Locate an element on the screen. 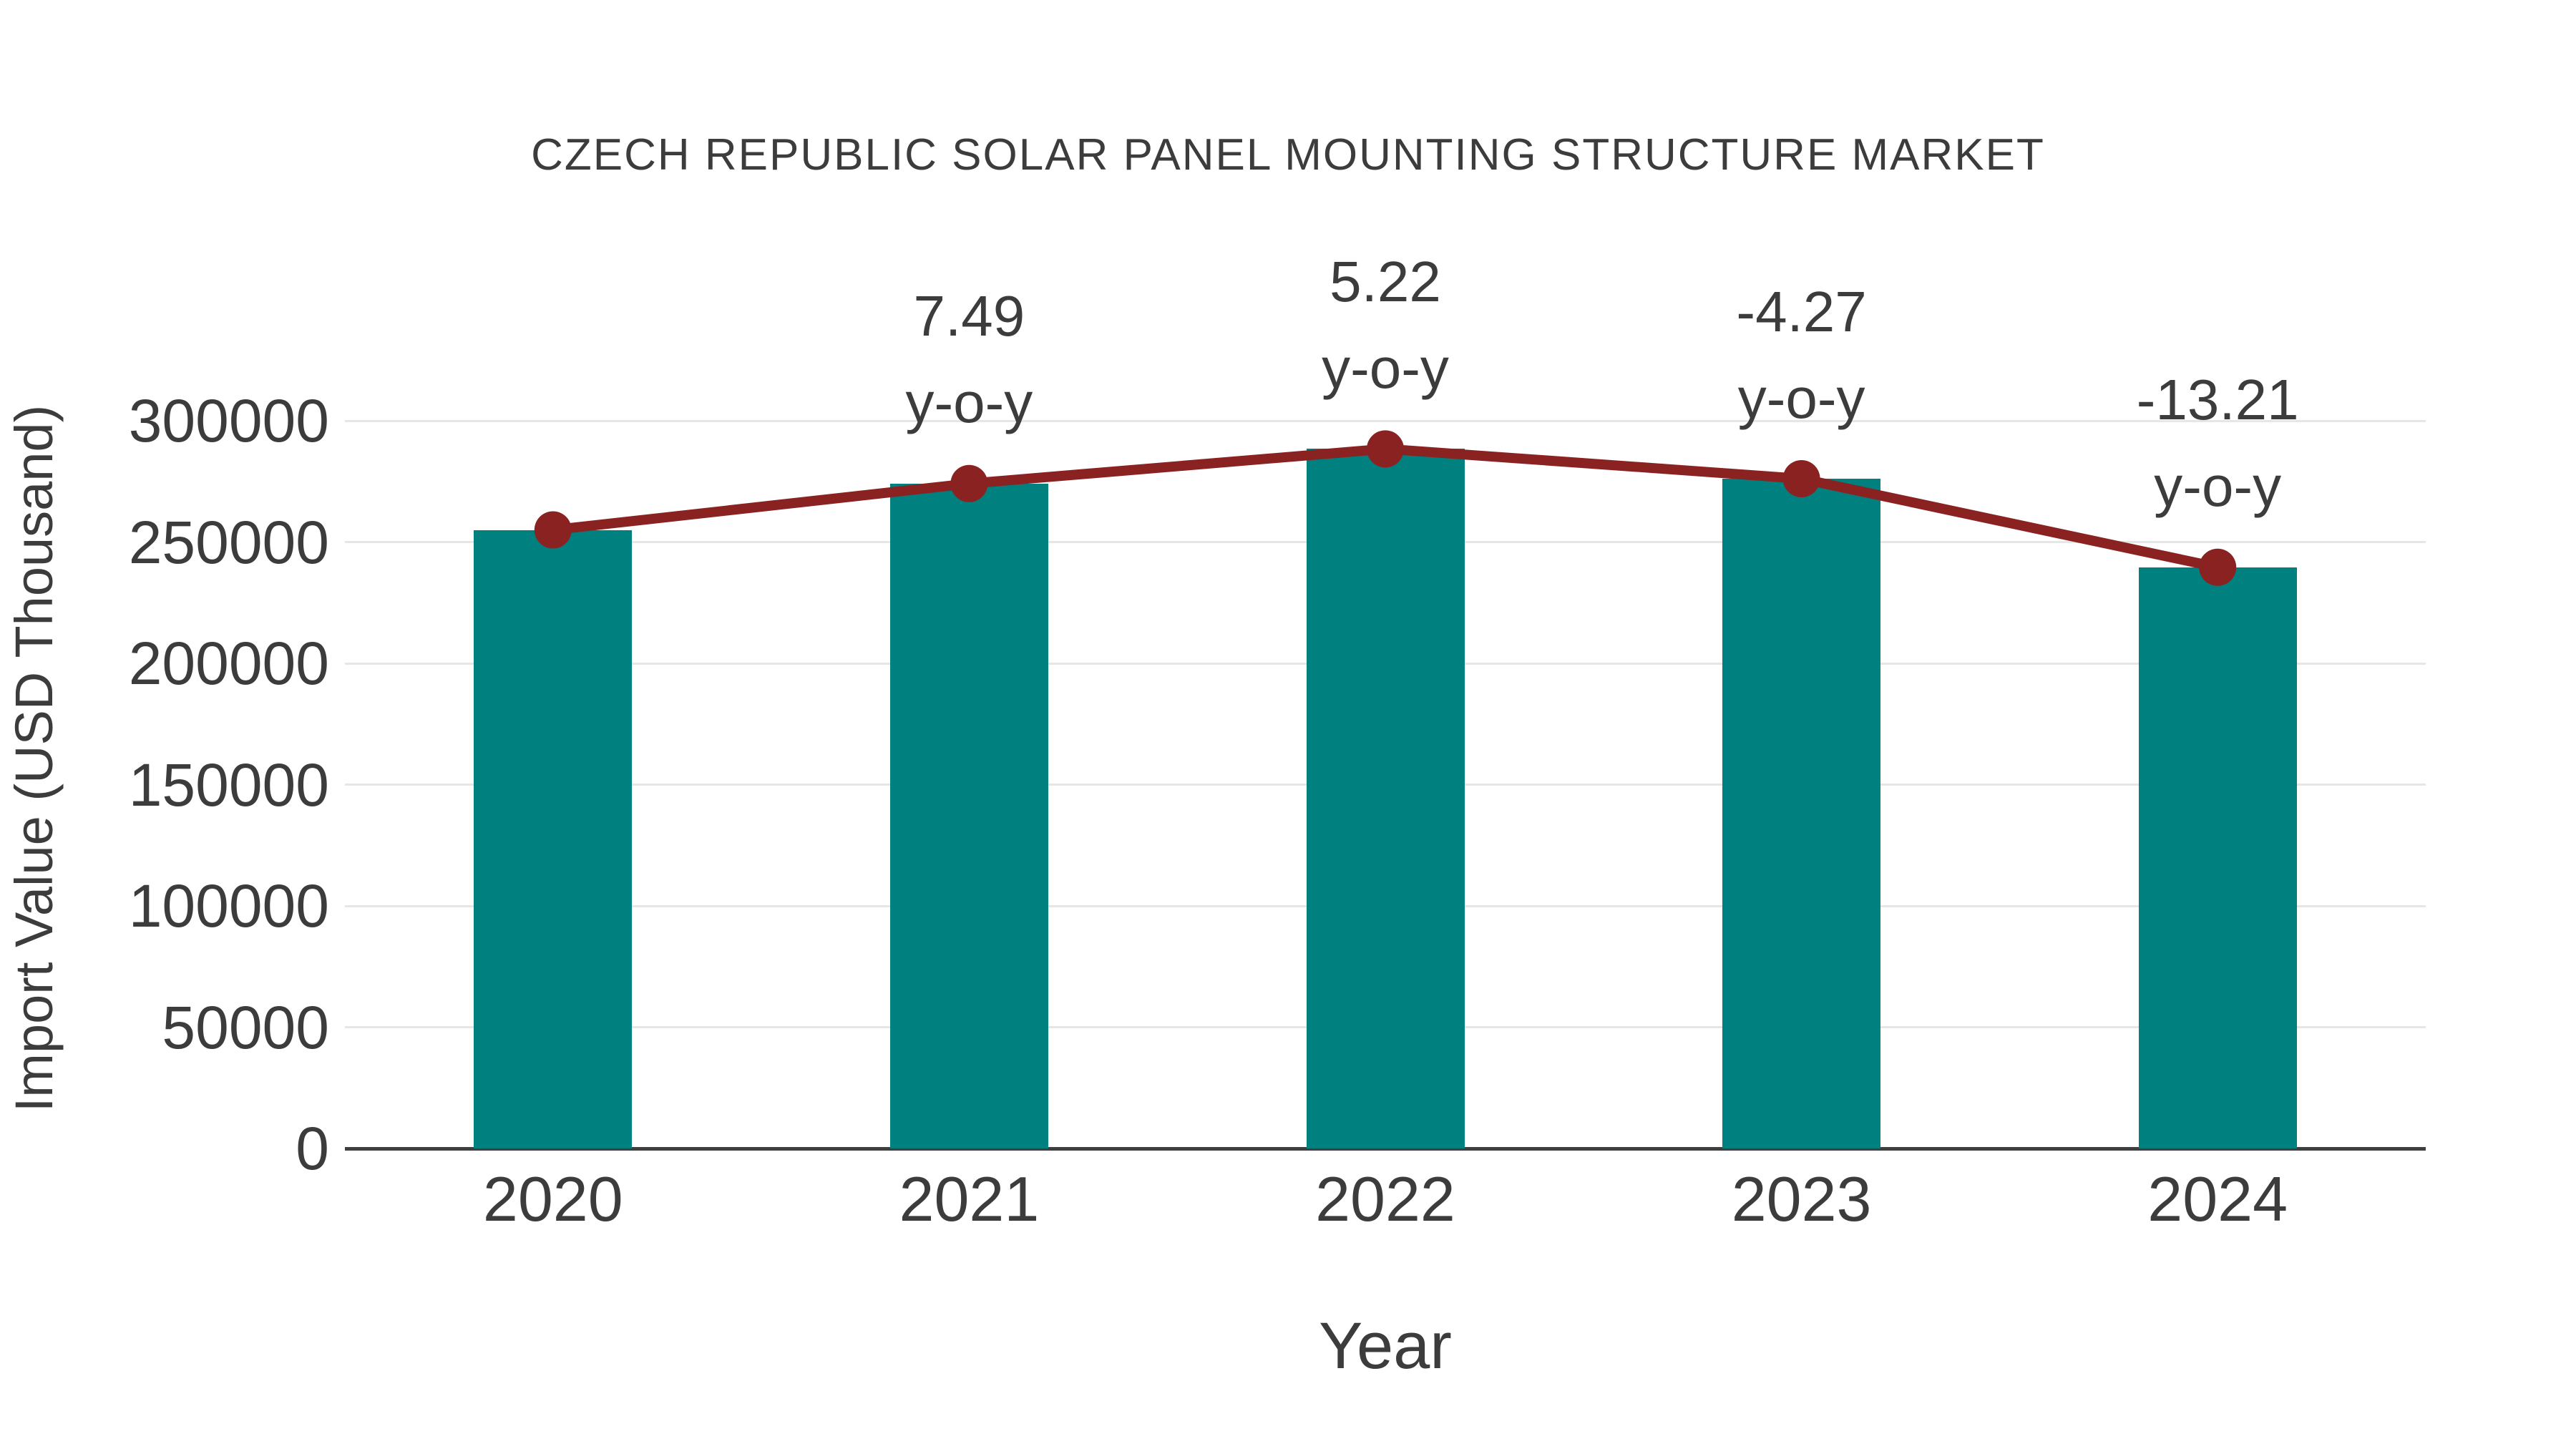  bar-2021 is located at coordinates (968, 815).